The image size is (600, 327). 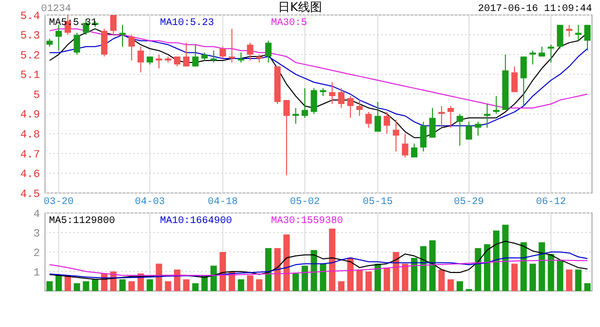 I want to click on y-tick-label: 5, so click(x=36, y=96).